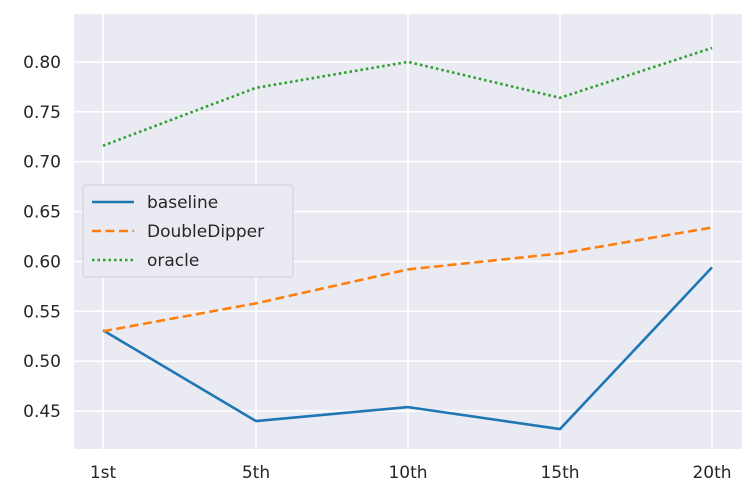 Image resolution: width=756 pixels, height=496 pixels. Describe the element at coordinates (103, 473) in the screenshot. I see `x-tick-label: 1st` at that location.